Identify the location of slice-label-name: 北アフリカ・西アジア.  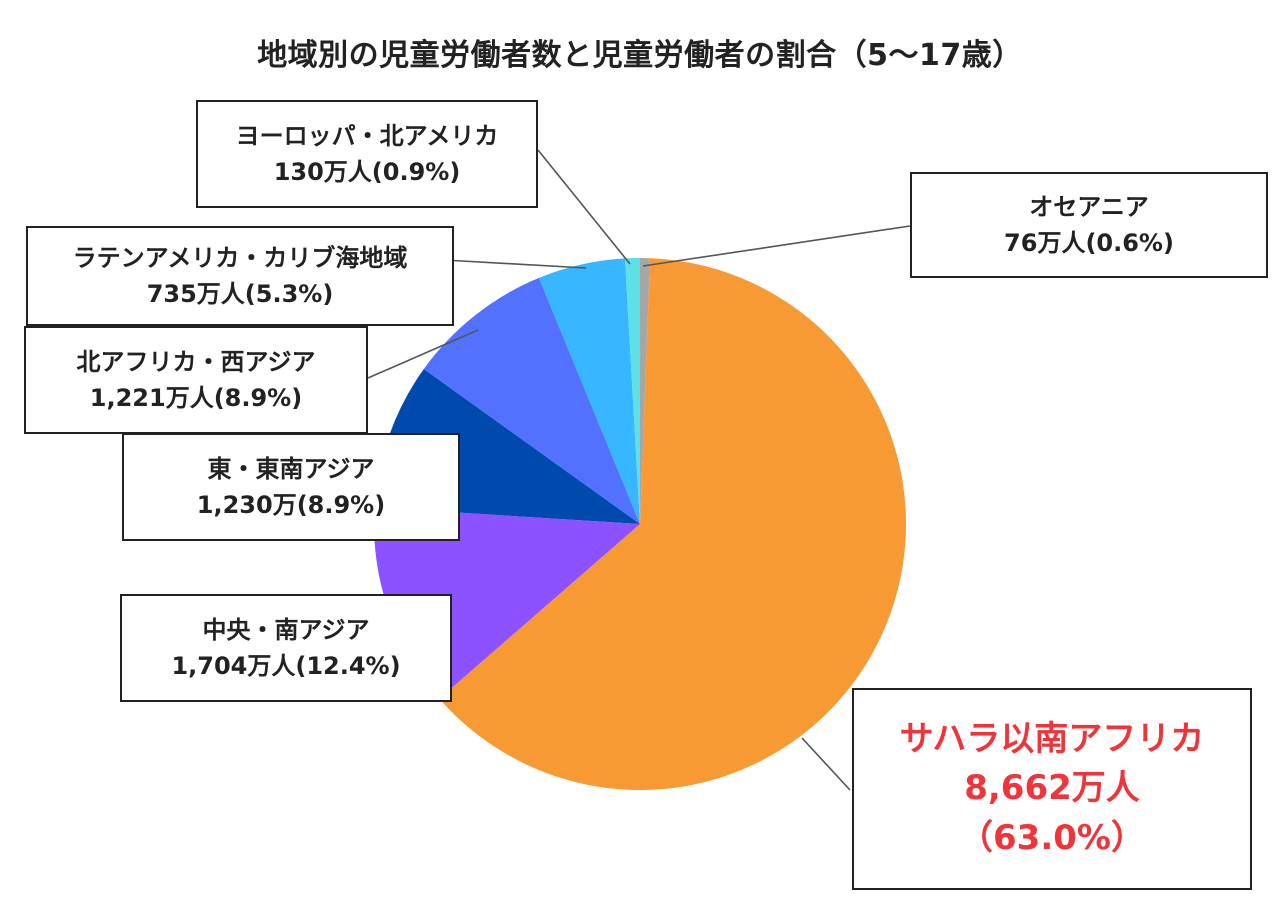
(196, 362).